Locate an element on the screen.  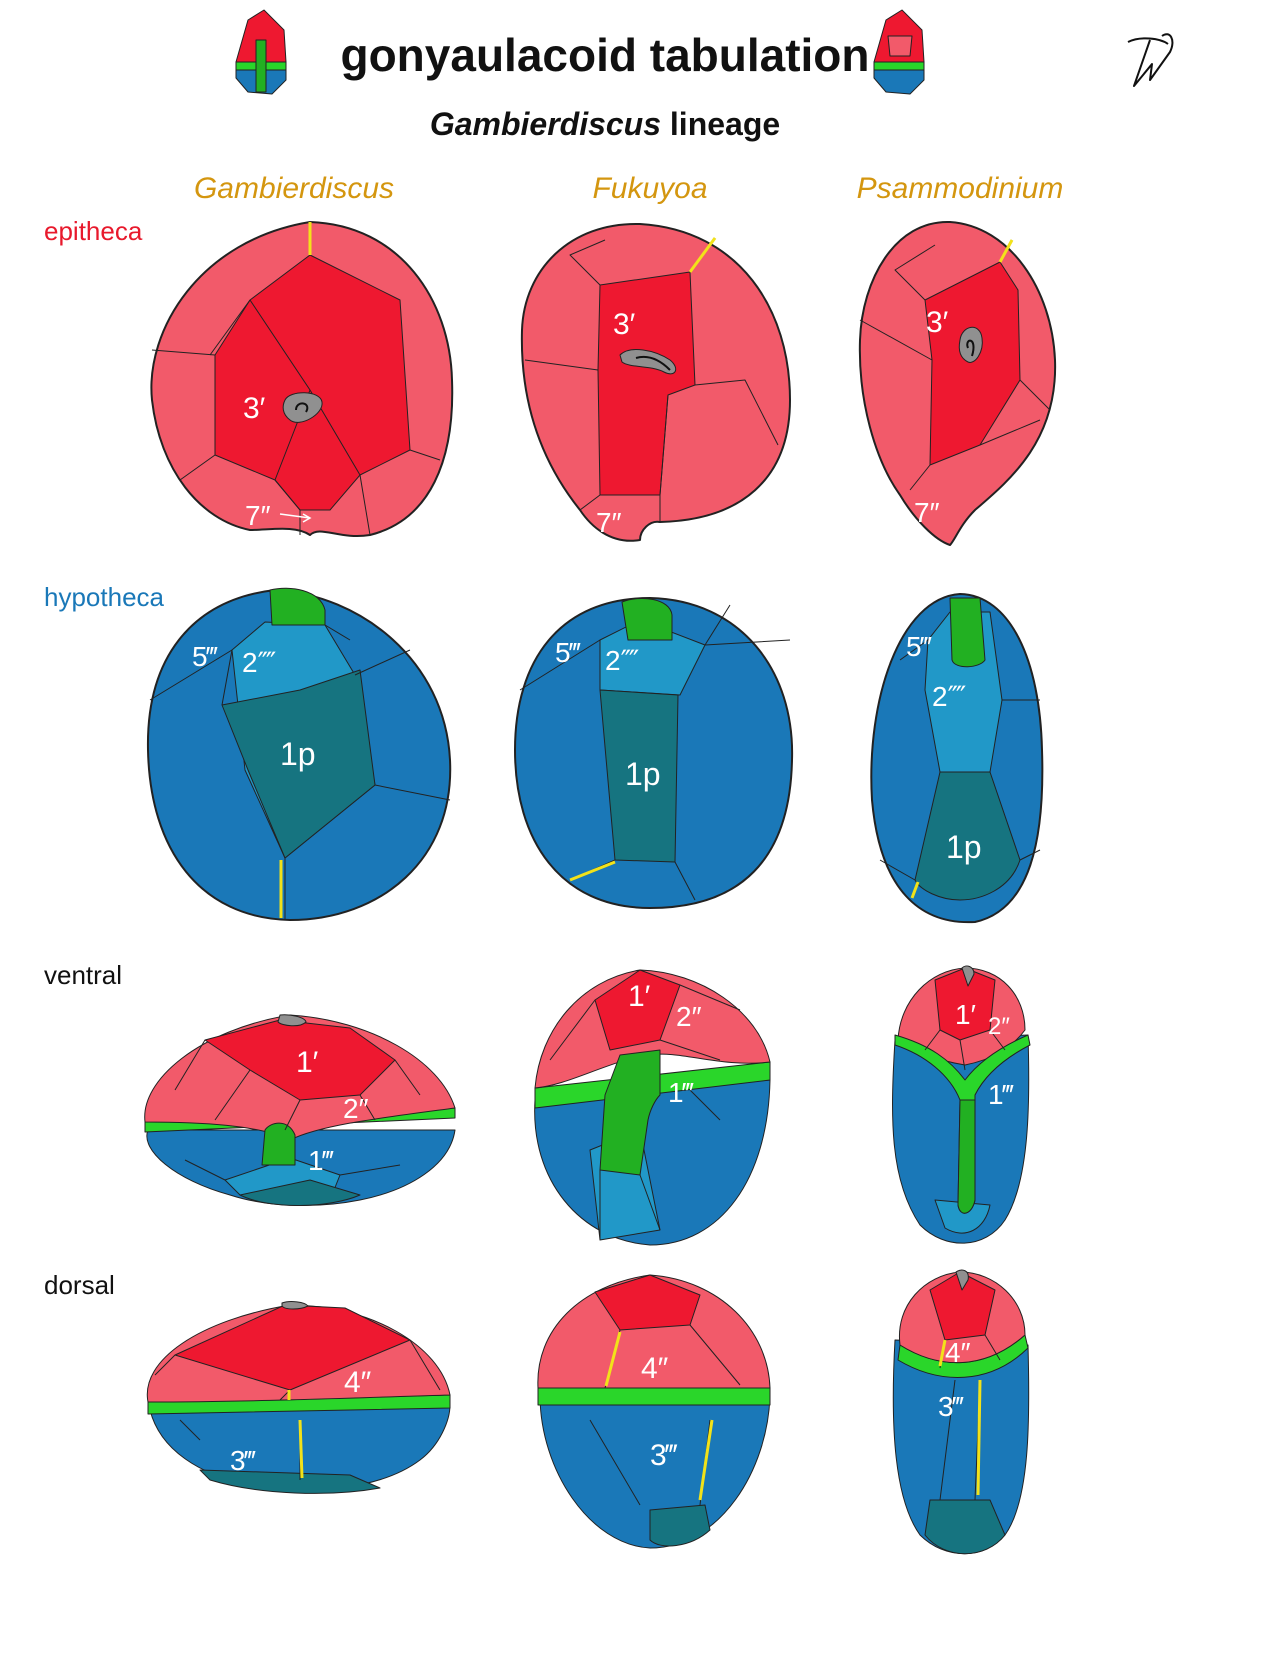
plate-label-ven-g-2pp: 2″ is located at coordinates (356, 1108).